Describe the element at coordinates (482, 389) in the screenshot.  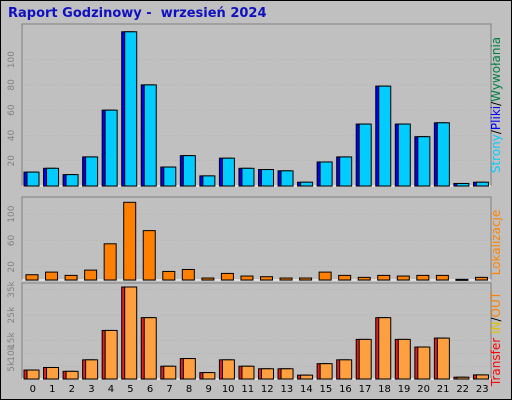
I see `x-tick-23: 23` at that location.